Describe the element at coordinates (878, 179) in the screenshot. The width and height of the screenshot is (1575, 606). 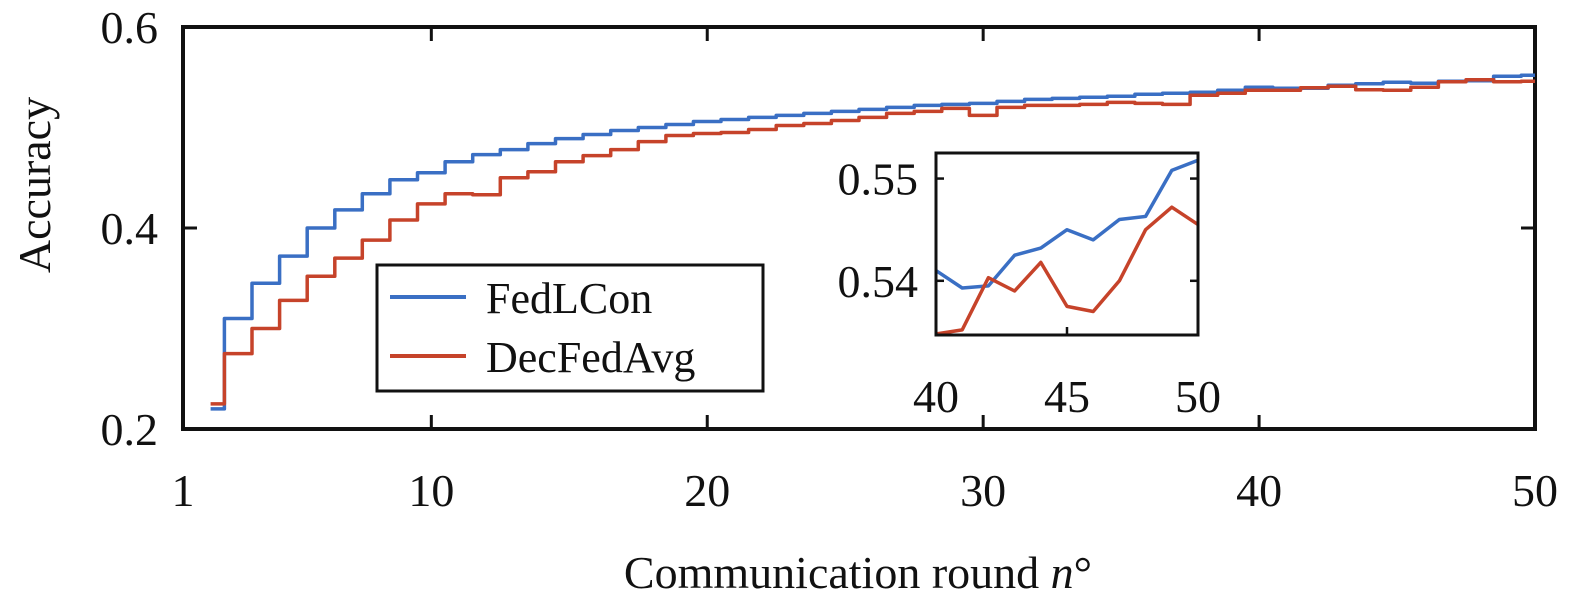
I see `inset-y-tick-label-0-55: 0.55` at that location.